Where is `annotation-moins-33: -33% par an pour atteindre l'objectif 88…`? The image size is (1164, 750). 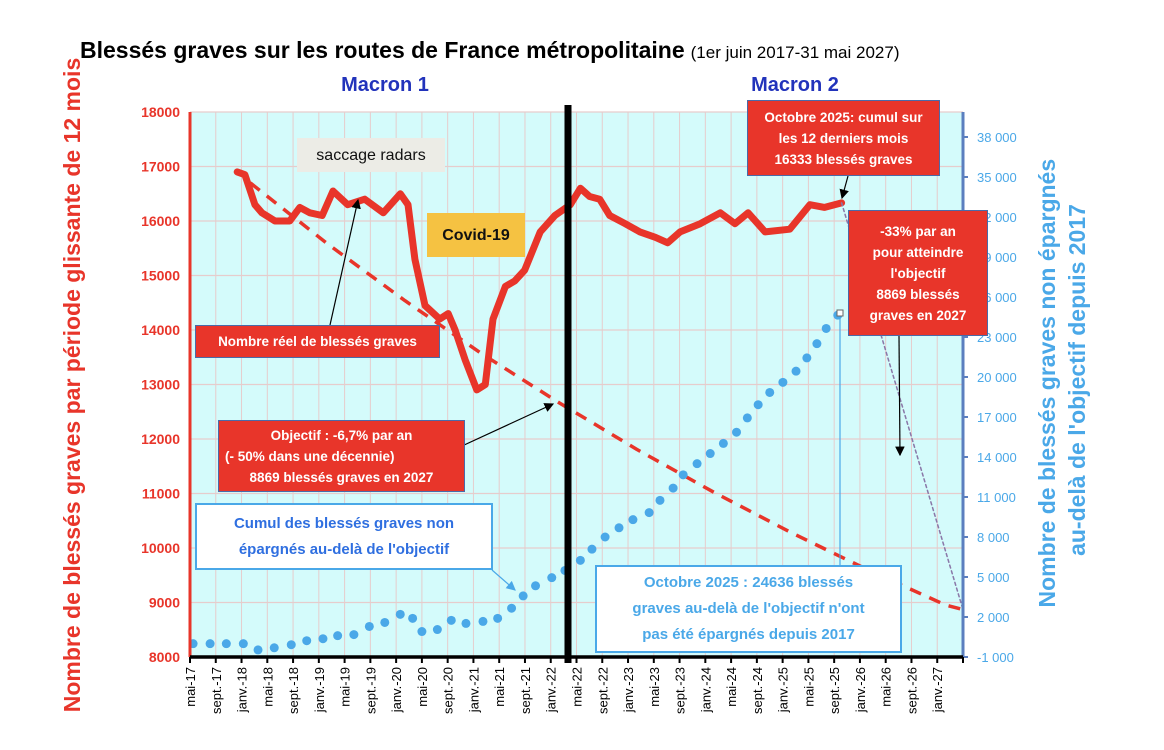 annotation-moins-33: -33% par an pour atteindre l'objectif 88… is located at coordinates (918, 273).